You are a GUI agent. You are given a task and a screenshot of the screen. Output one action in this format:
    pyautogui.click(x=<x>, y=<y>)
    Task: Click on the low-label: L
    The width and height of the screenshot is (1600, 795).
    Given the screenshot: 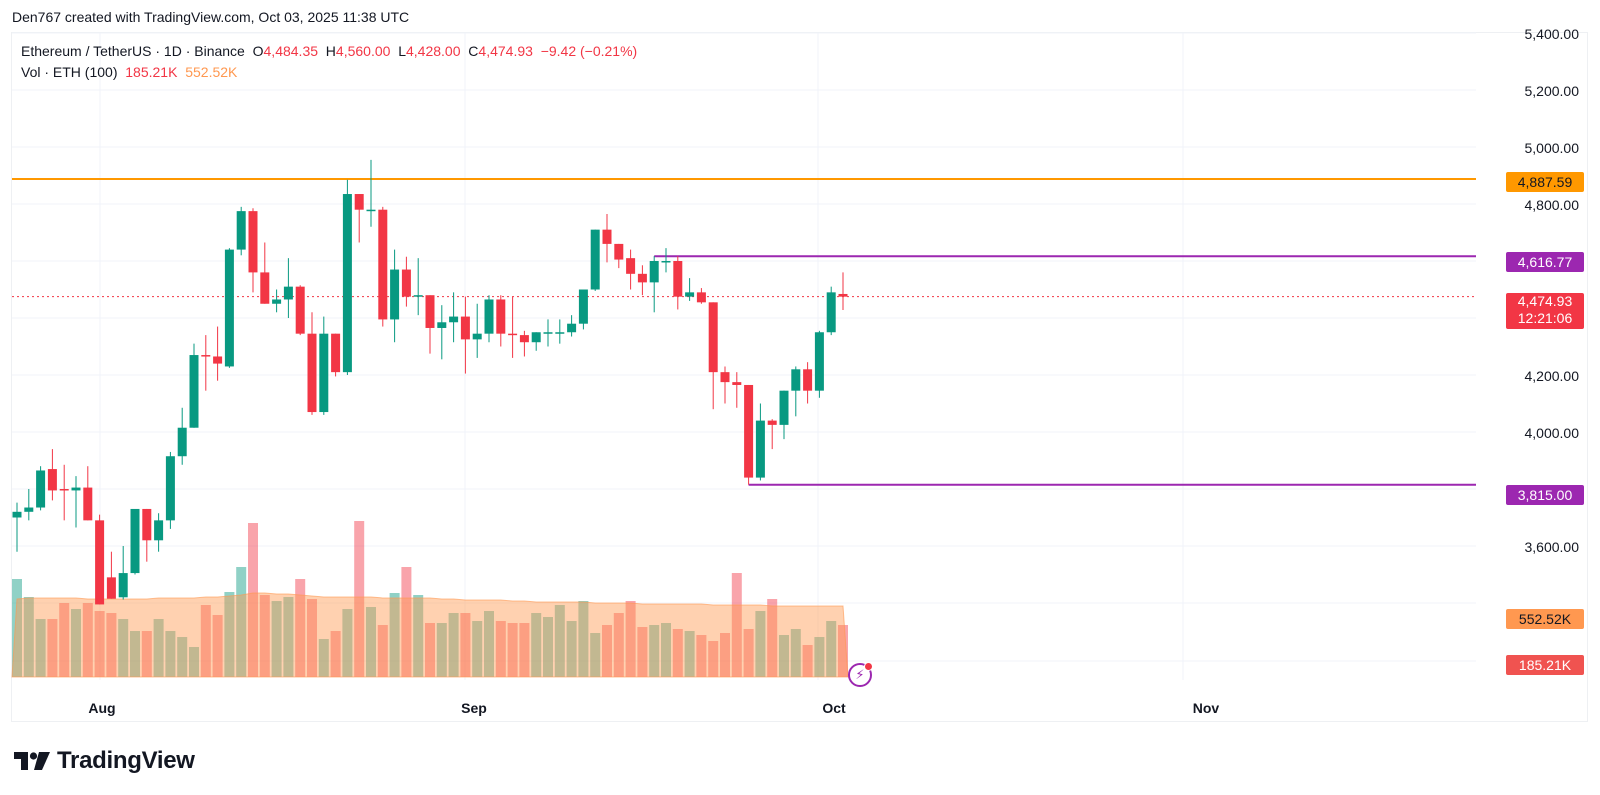 What is the action you would take?
    pyautogui.click(x=402, y=51)
    